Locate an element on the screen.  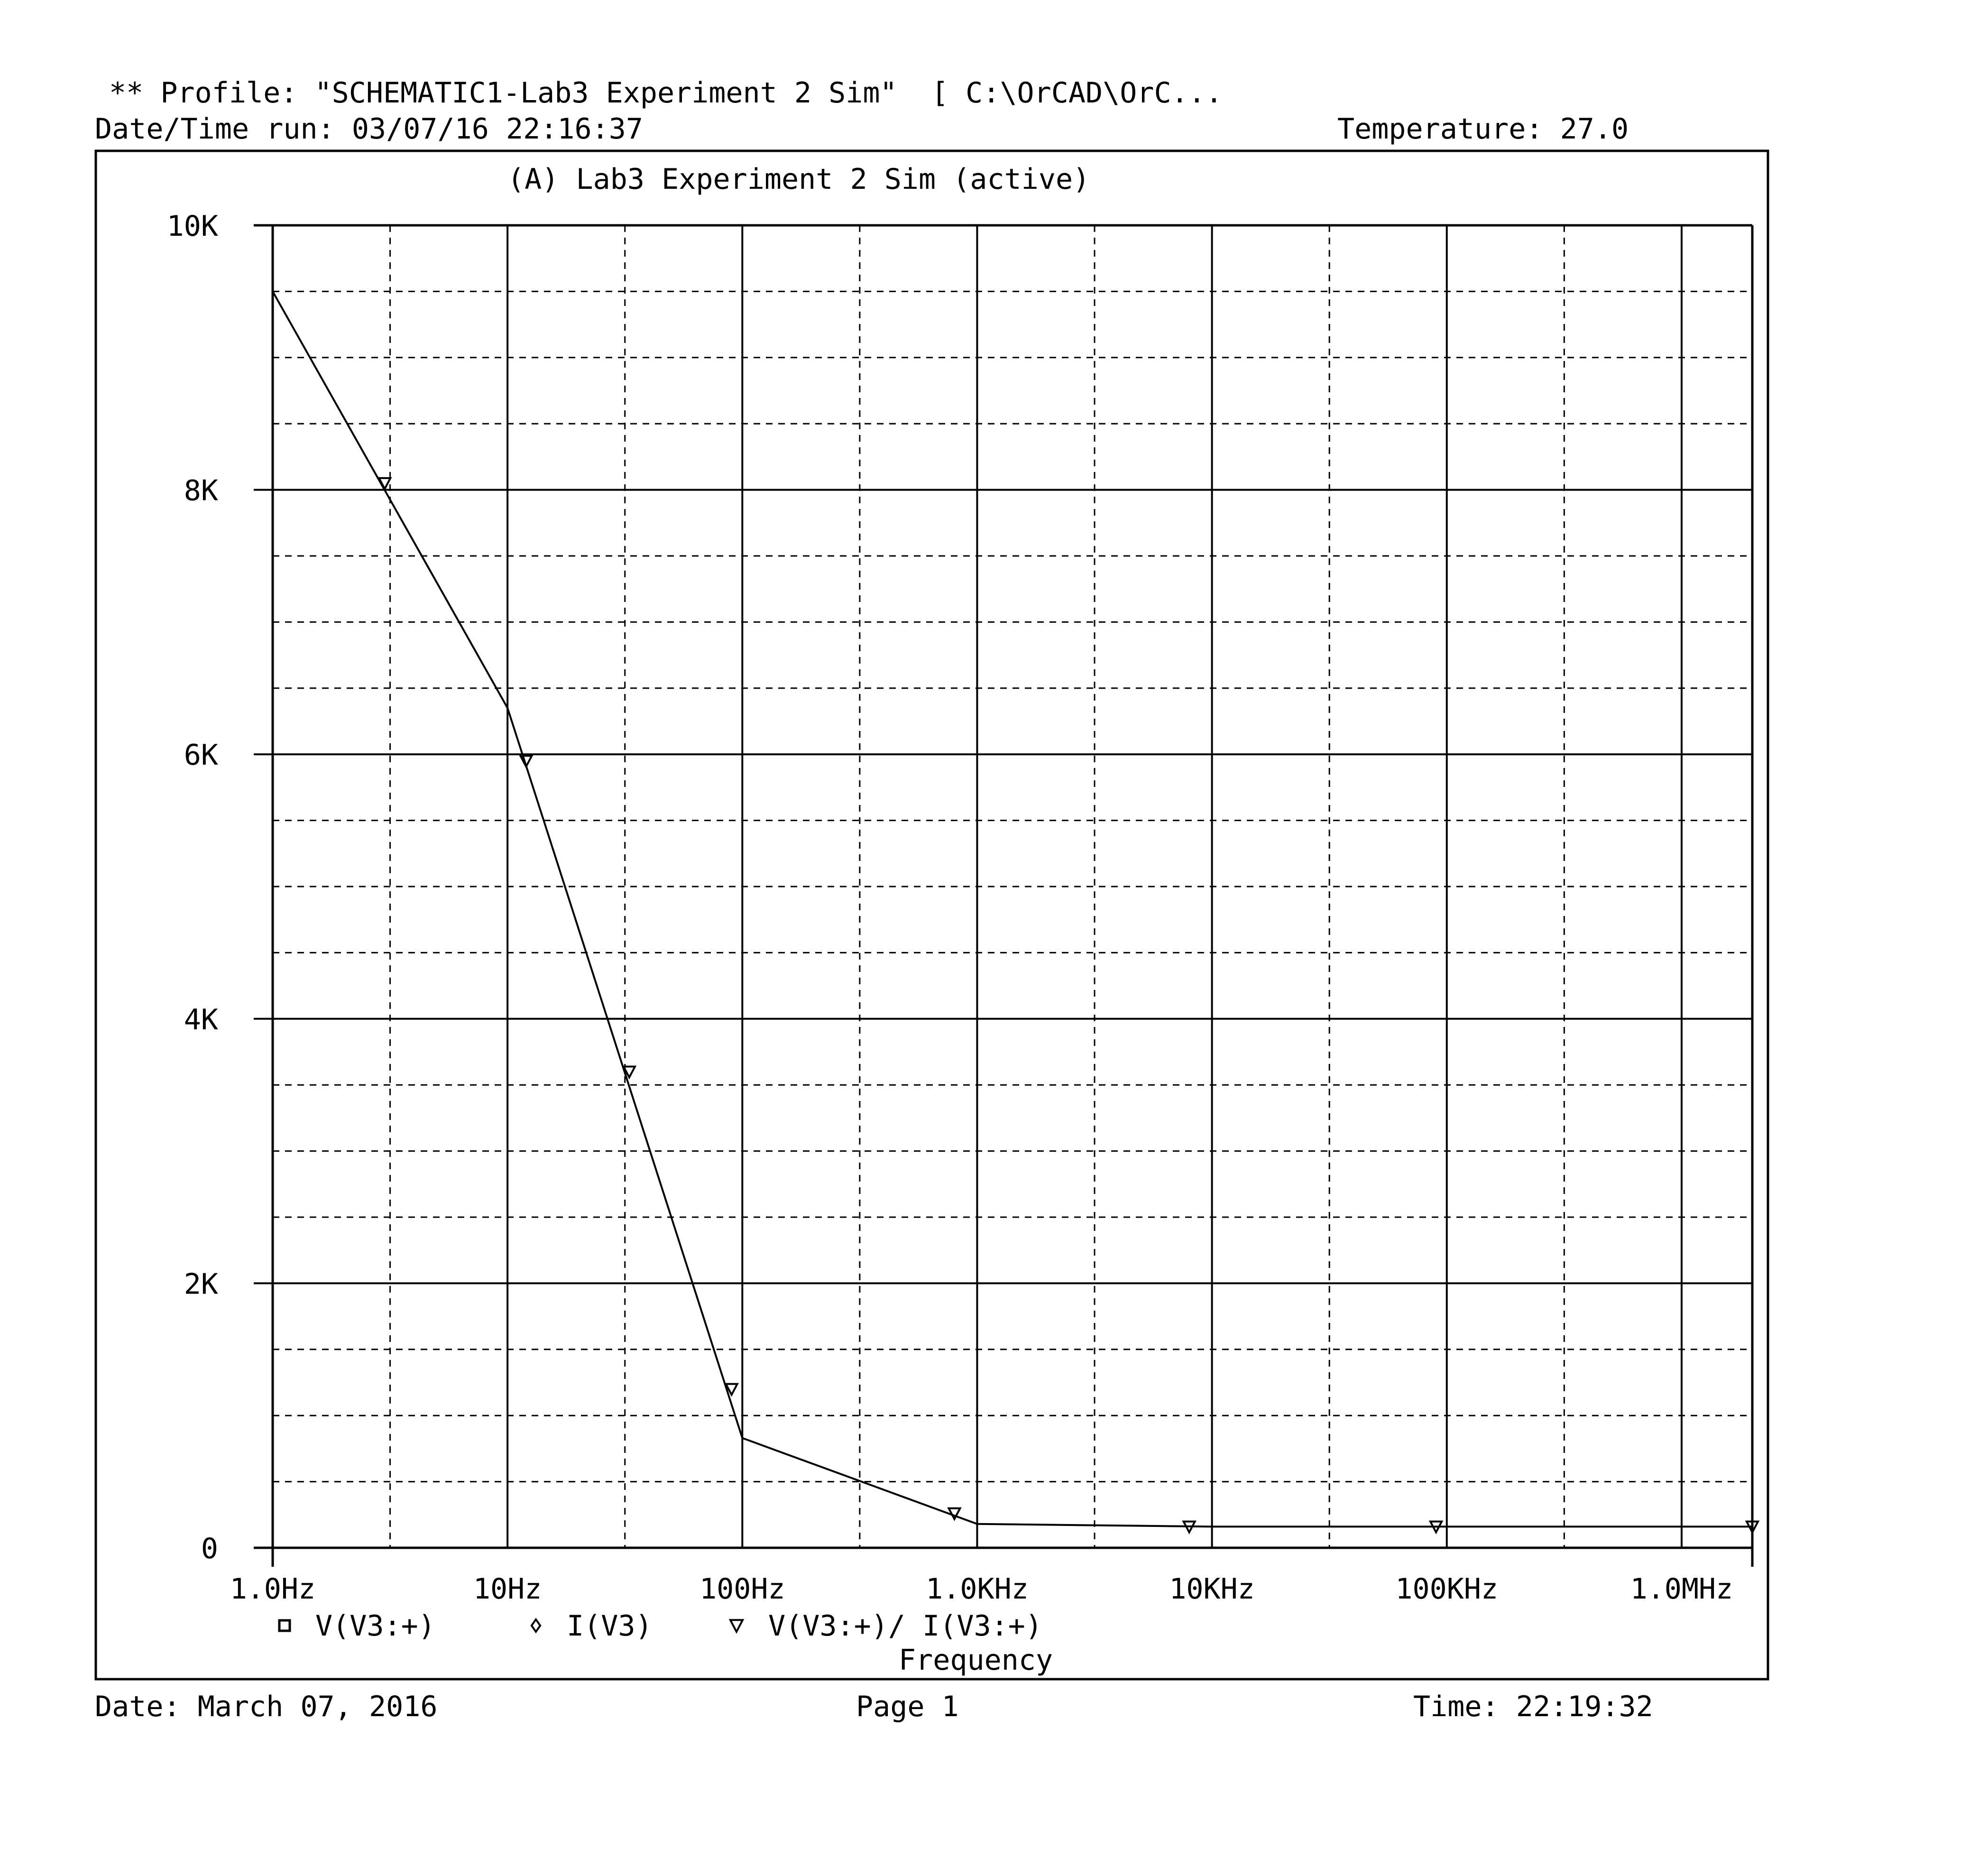
legend-marker-square is located at coordinates (284, 1626).